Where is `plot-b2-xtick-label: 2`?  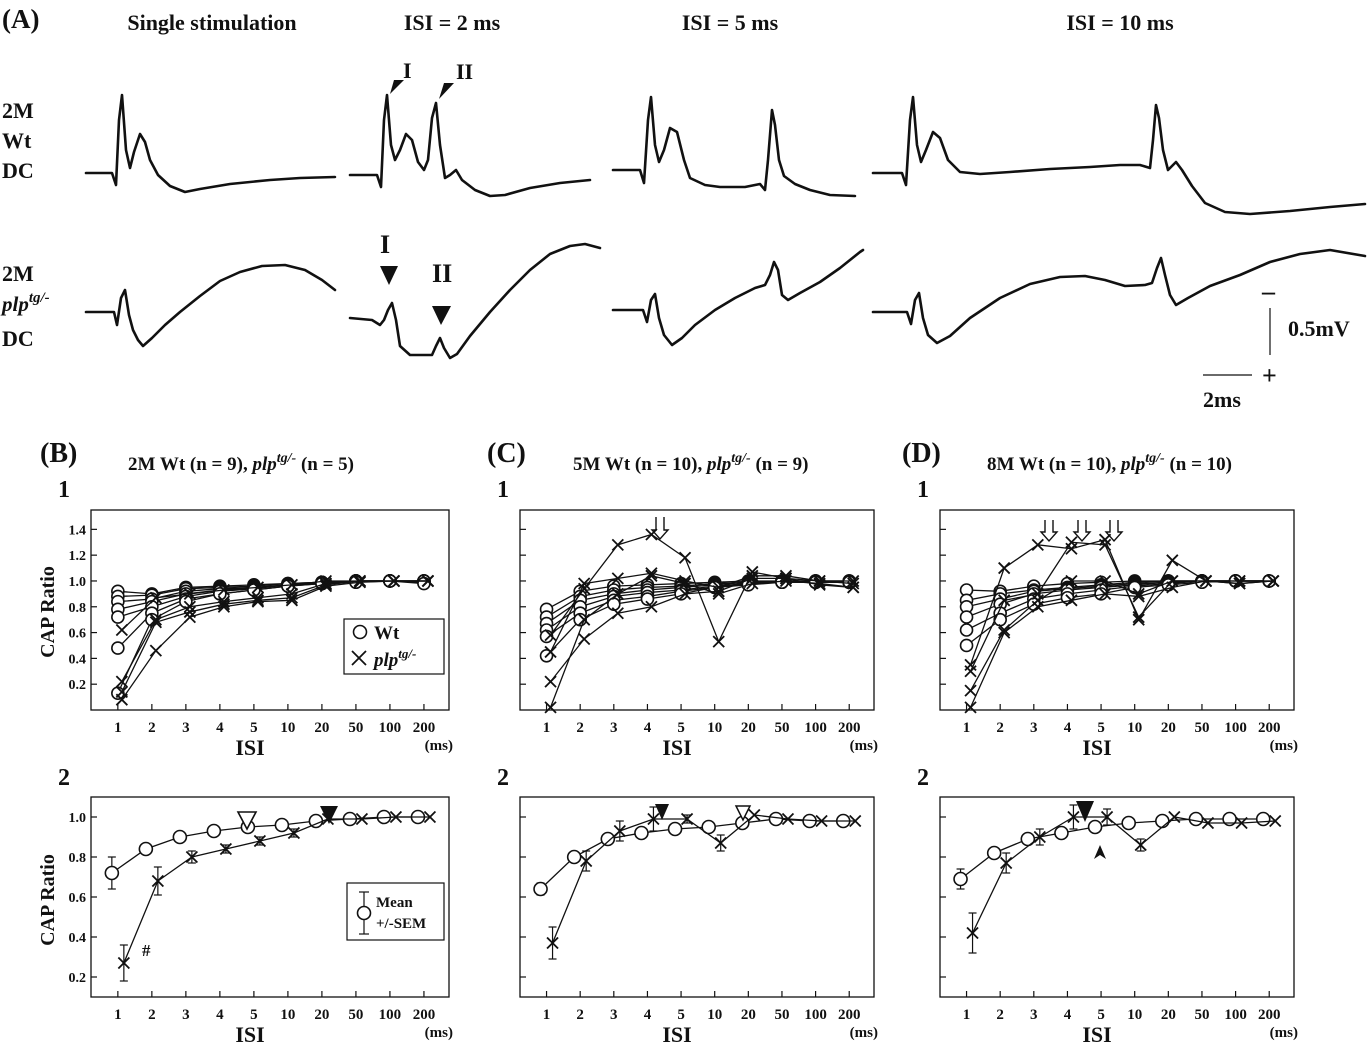 plot-b2-xtick-label: 2 is located at coordinates (152, 1015).